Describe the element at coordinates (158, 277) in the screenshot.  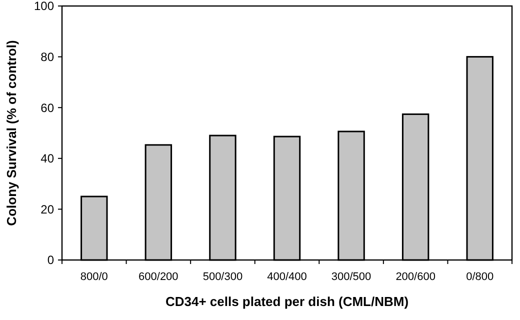
I see `x-tick-label: 600/200` at that location.